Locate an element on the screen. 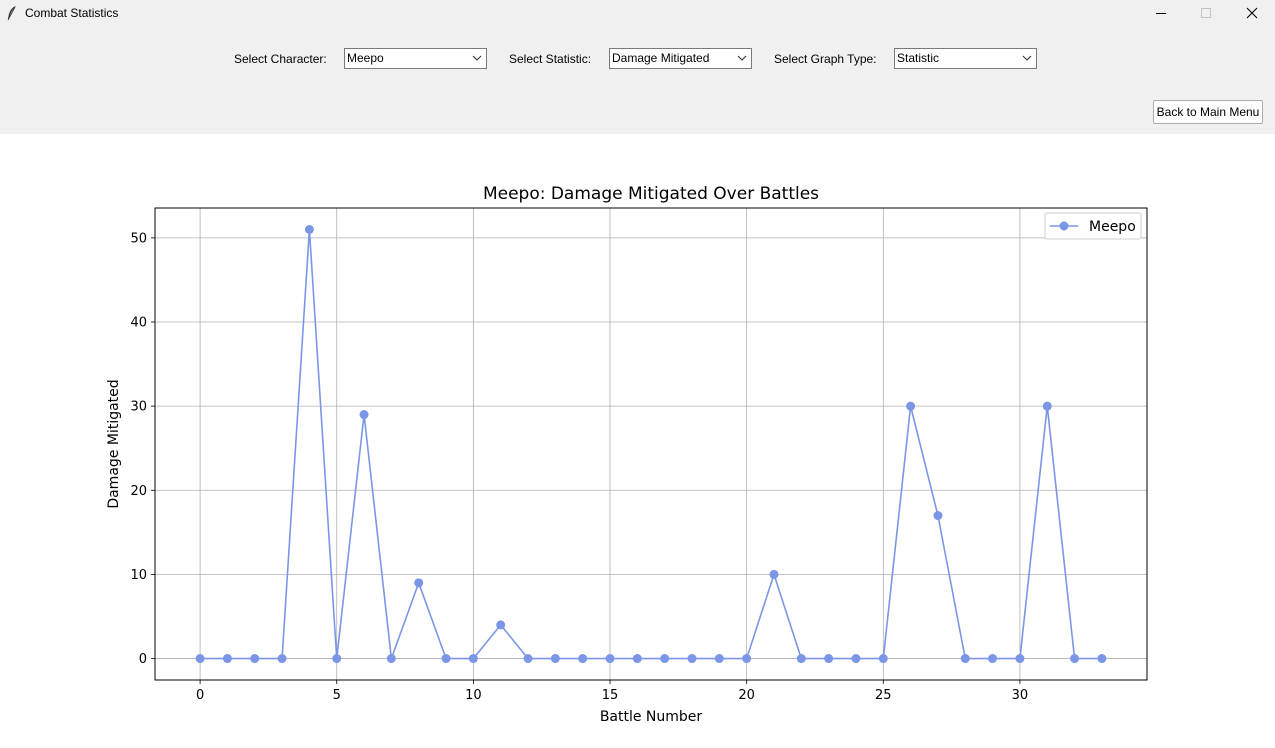 Image resolution: width=1275 pixels, height=748 pixels. minimize-icon is located at coordinates (1160, 13).